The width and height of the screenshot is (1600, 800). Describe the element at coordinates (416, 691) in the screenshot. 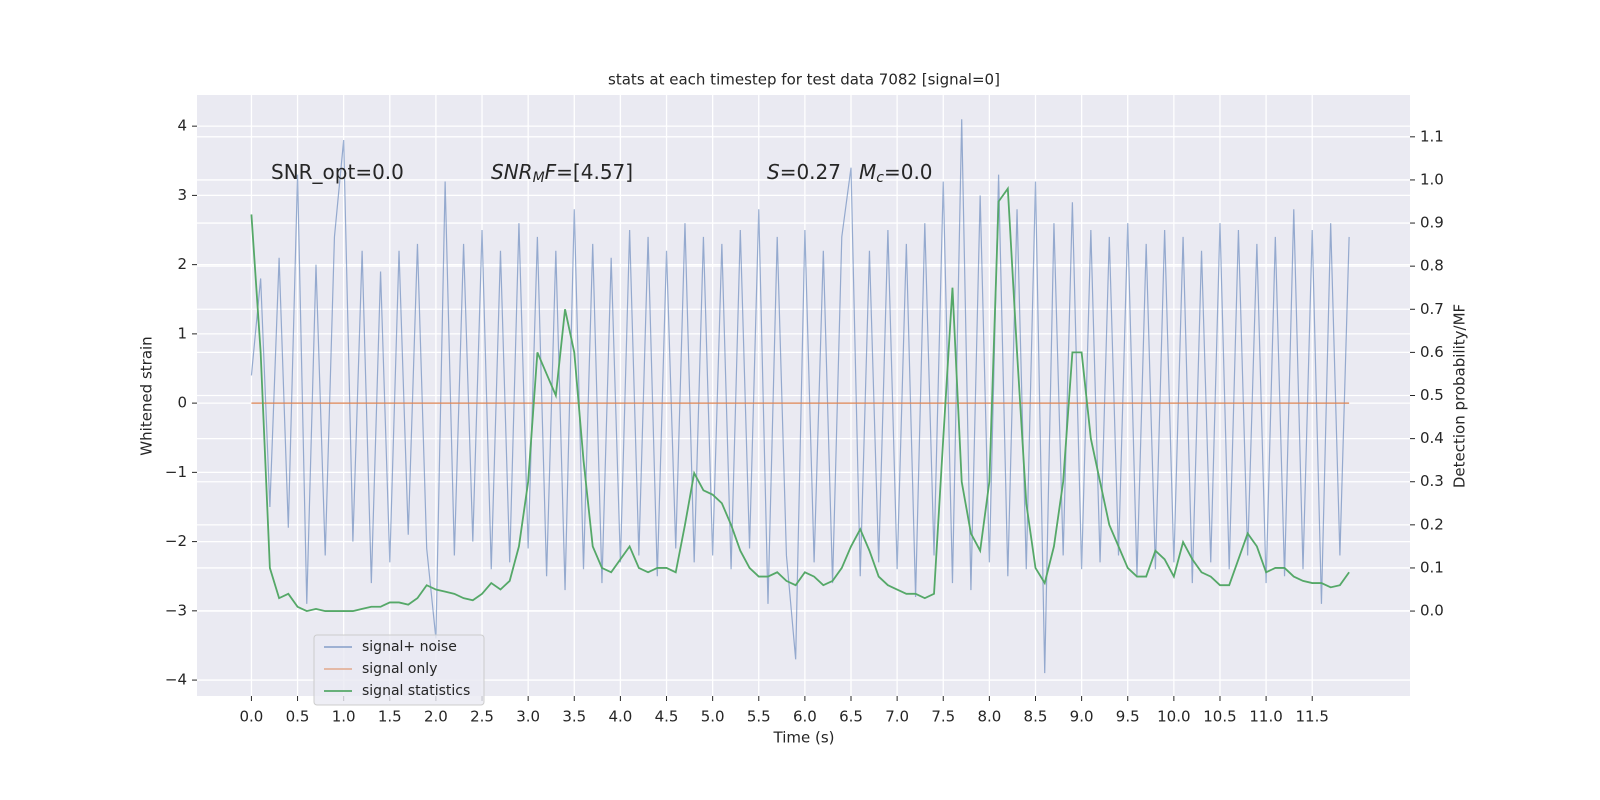

I see `legend-label: signal statistics` at that location.